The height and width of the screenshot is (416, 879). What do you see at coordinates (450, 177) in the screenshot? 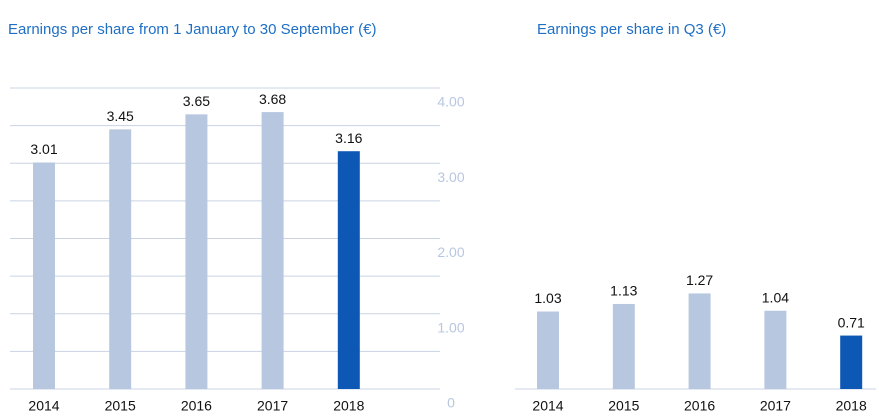
I see `y-tick-label: 3.00` at bounding box center [450, 177].